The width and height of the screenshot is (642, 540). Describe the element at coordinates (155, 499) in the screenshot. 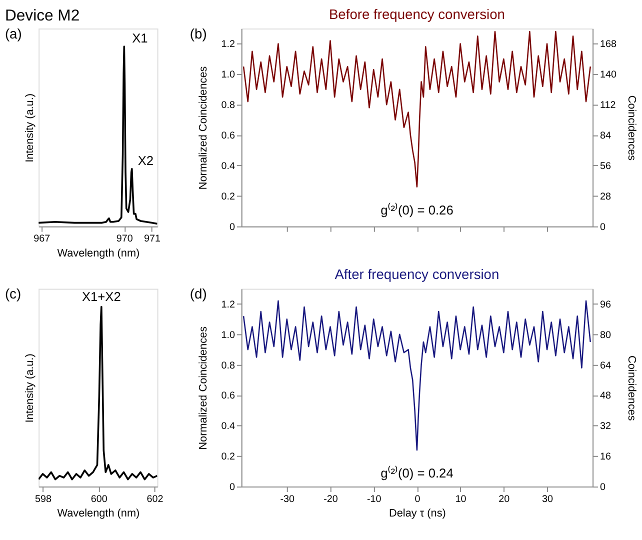

I see `x-tick-label: 602` at that location.